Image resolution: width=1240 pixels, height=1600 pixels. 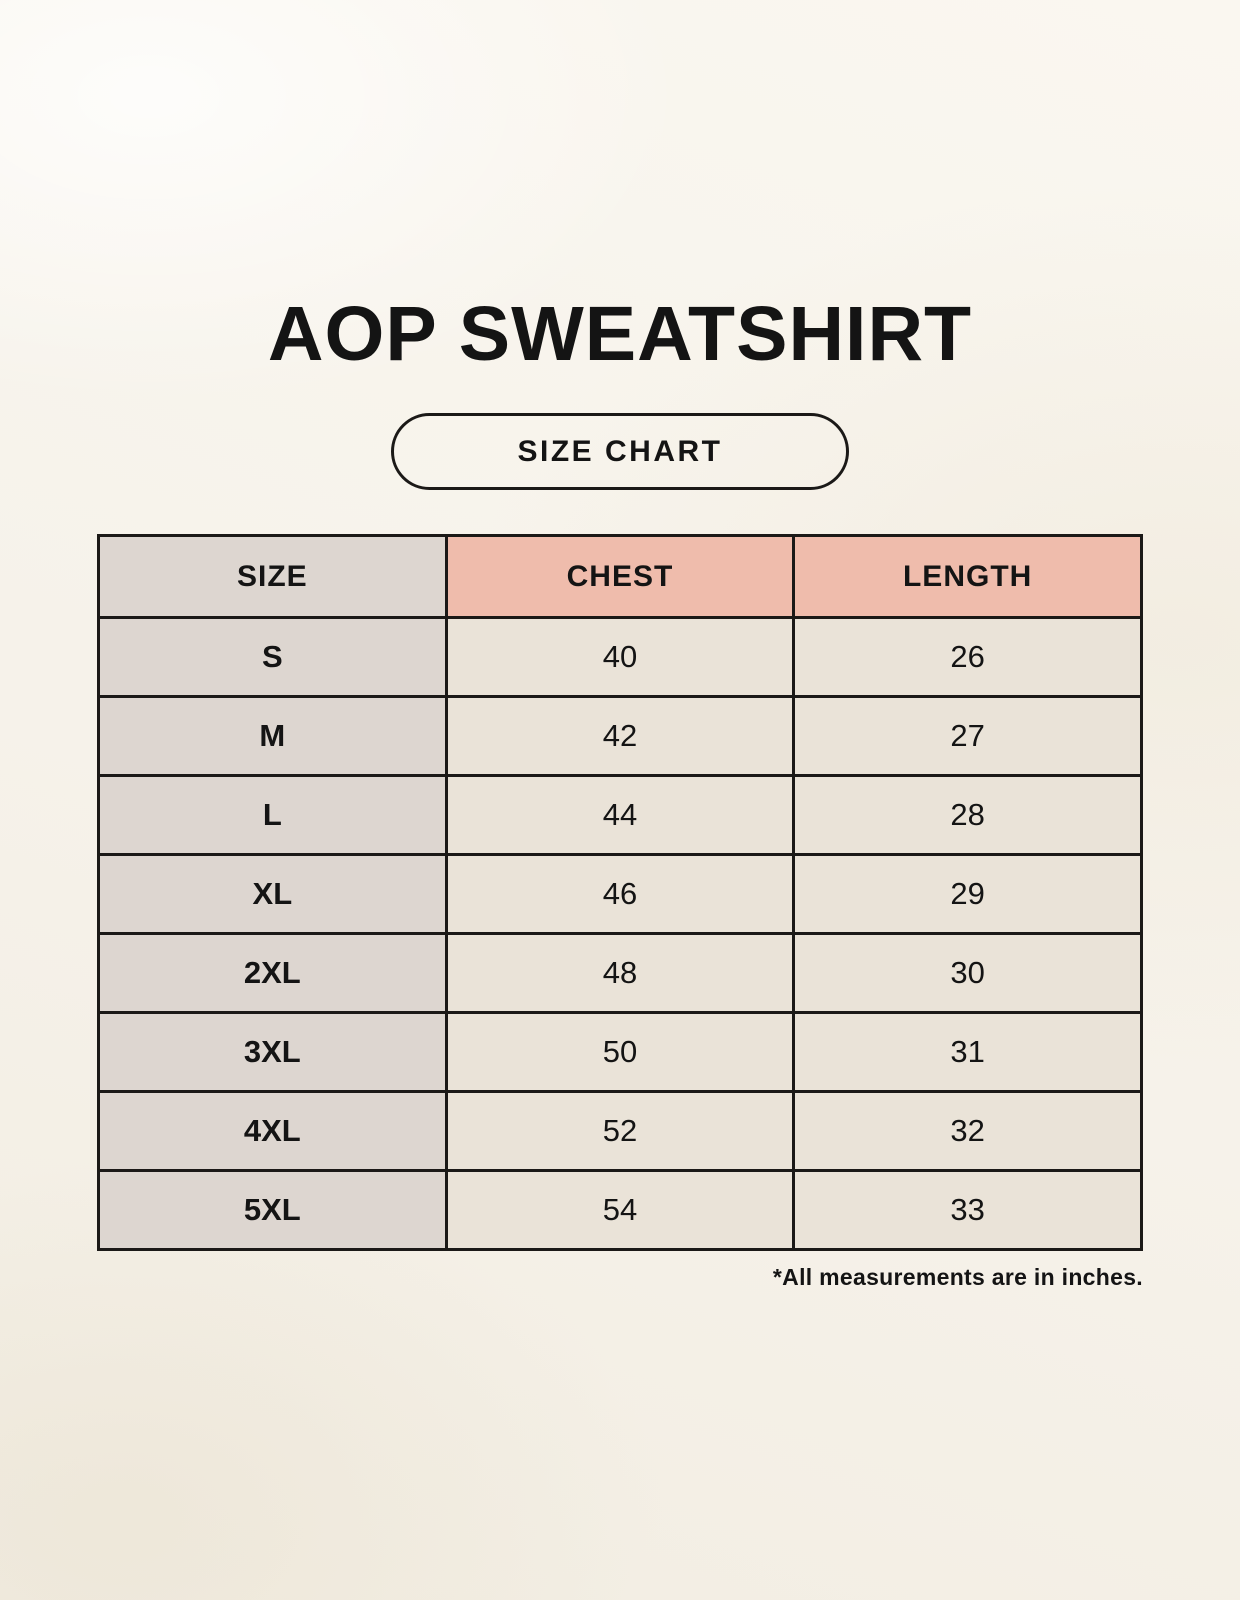 What do you see at coordinates (272, 1052) in the screenshot?
I see `size-cell: 3XL` at bounding box center [272, 1052].